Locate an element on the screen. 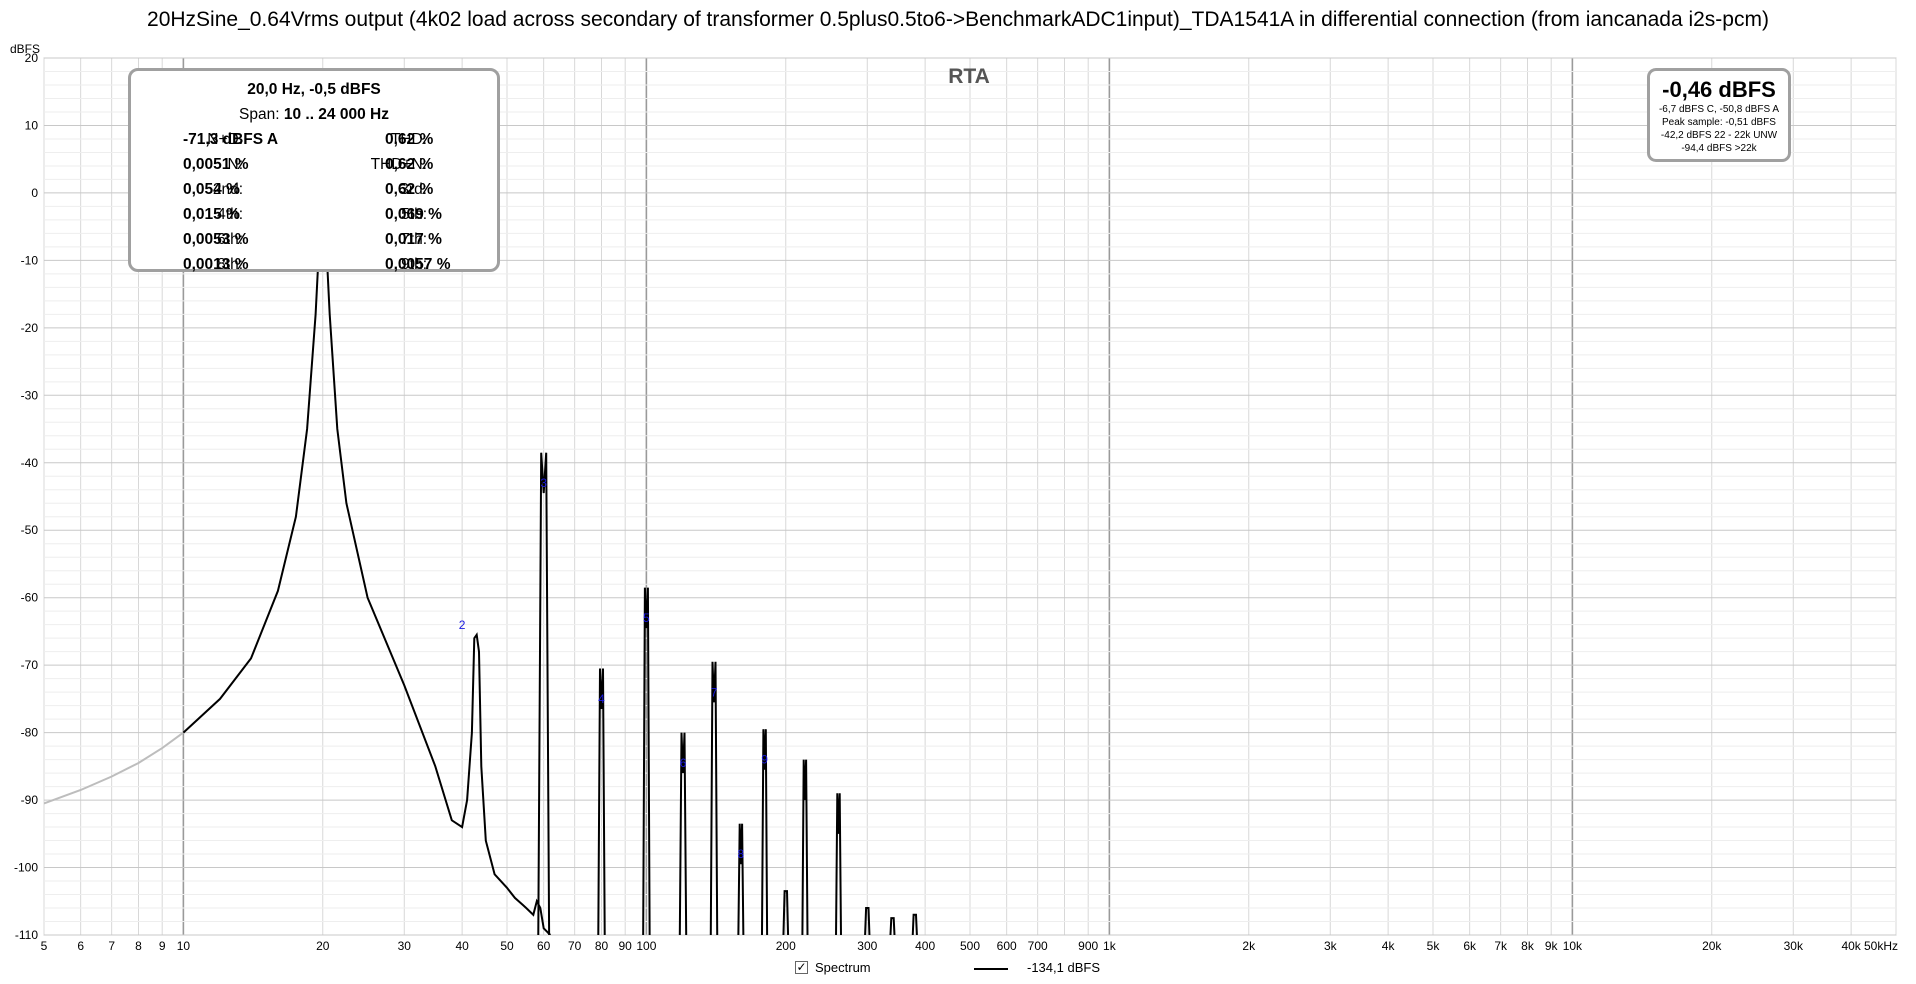 The image size is (1916, 984). span-label: Span: is located at coordinates (259, 114).